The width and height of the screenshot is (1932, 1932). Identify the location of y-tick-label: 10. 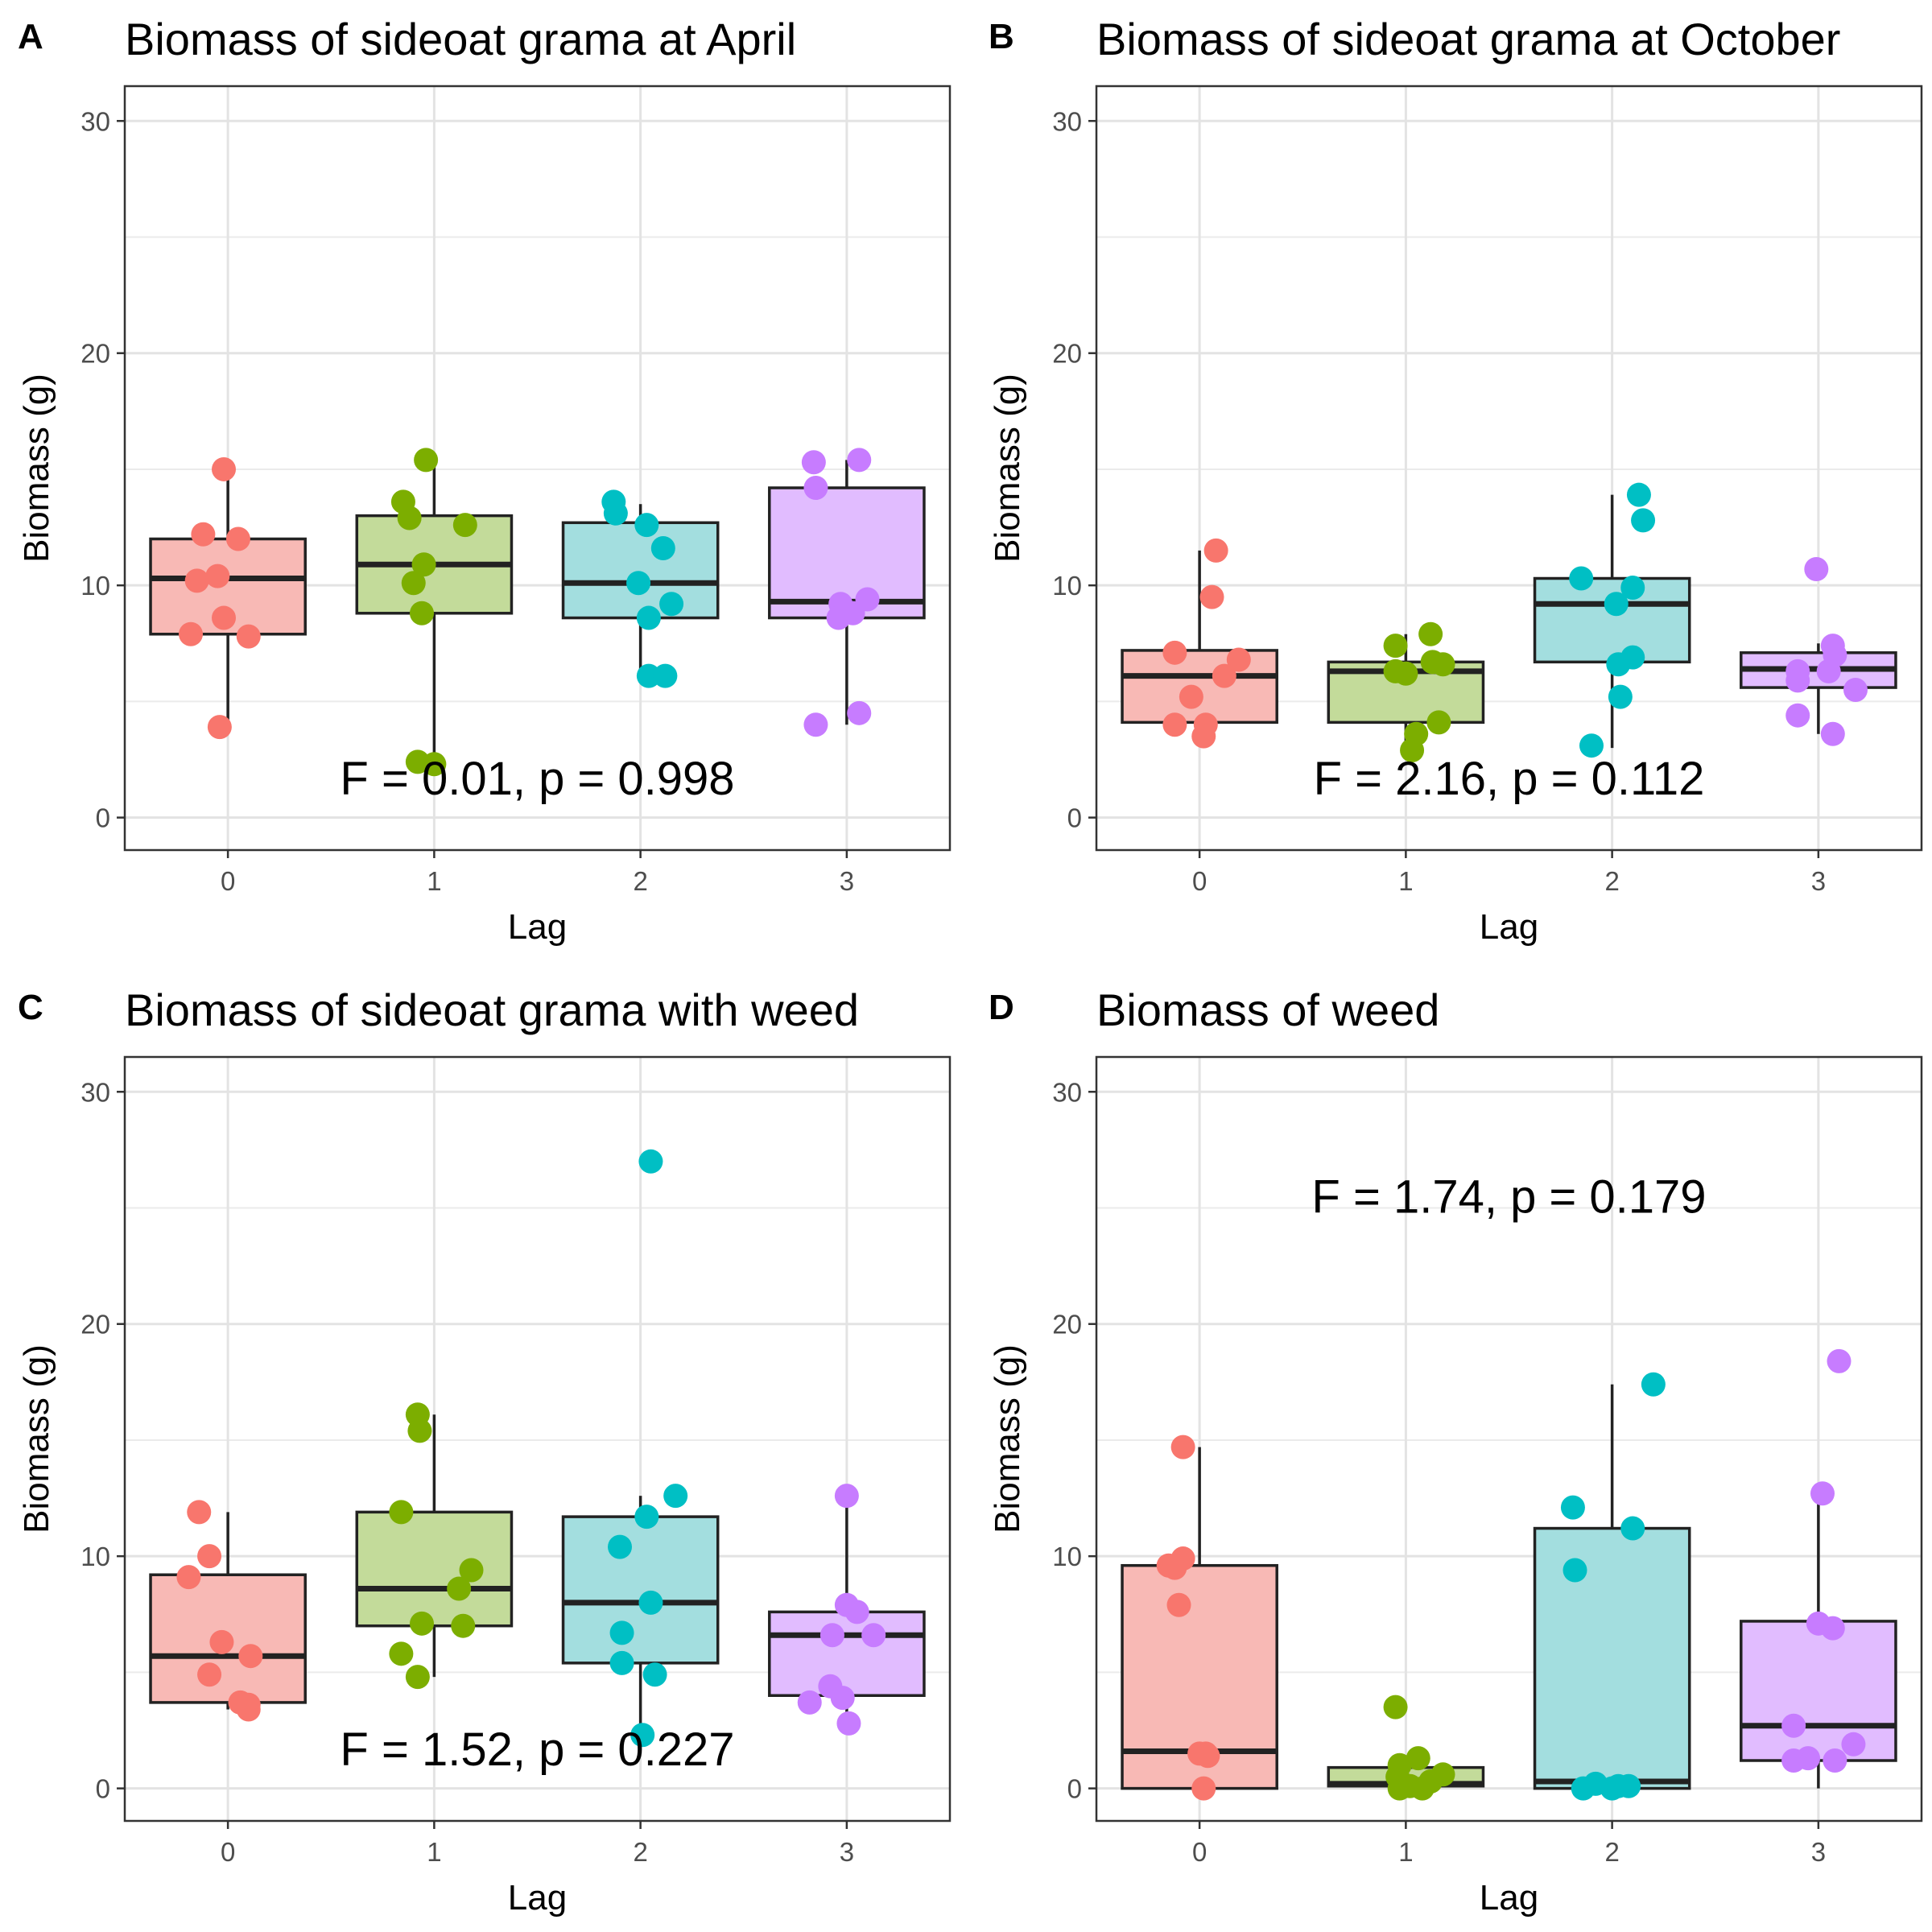
(1067, 586).